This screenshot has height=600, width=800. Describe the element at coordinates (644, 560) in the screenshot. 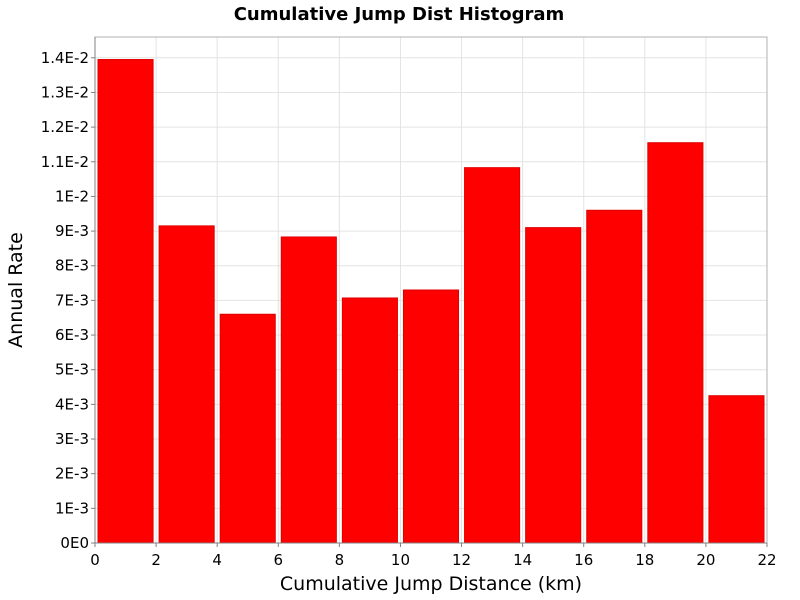

I see `x-tick-label-9: 18` at that location.